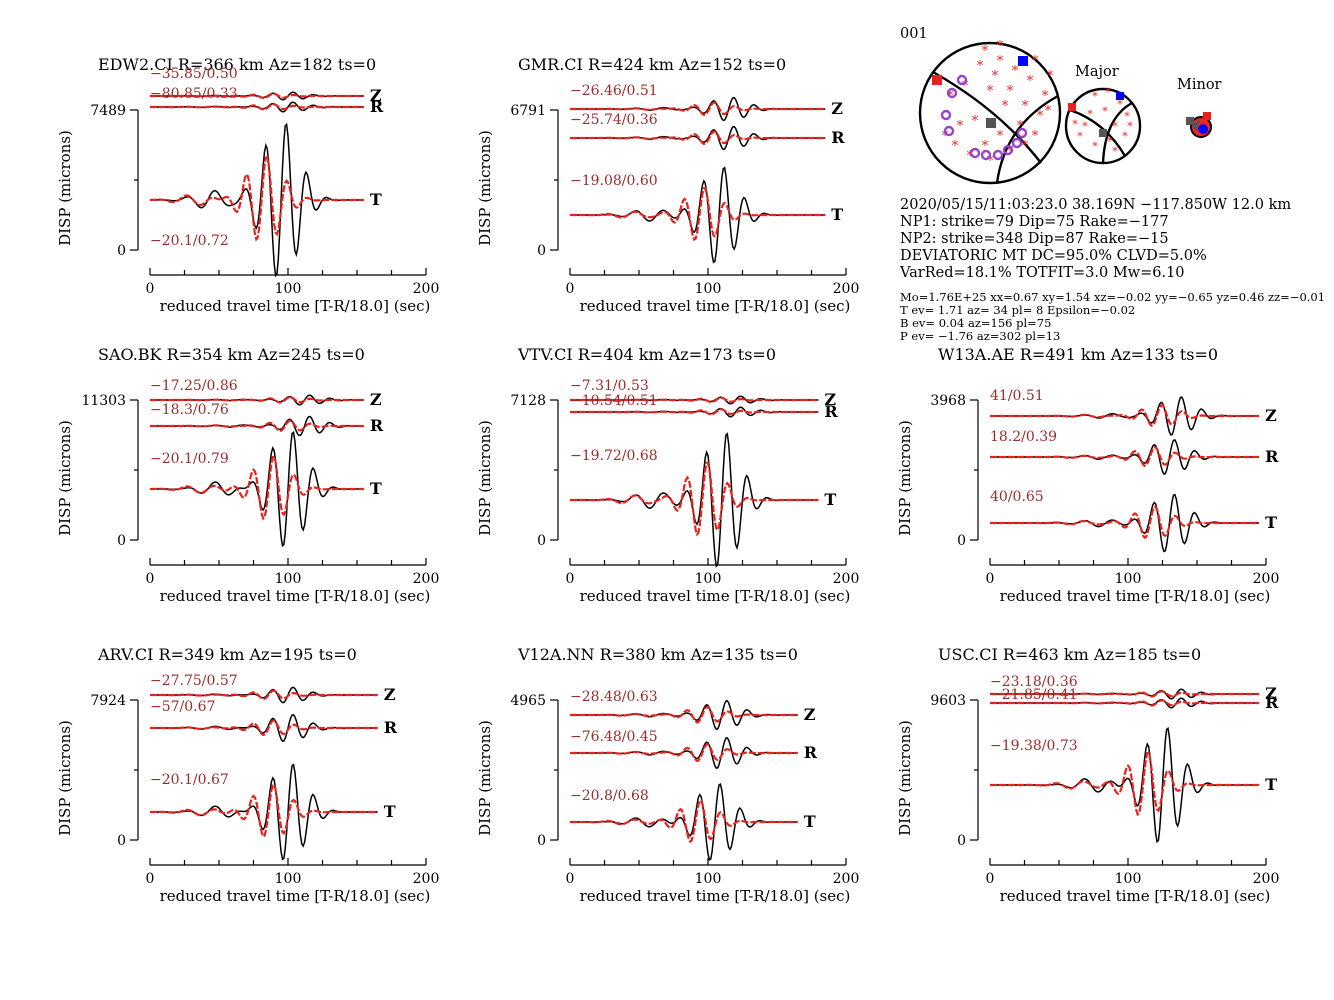 This screenshot has width=1334, height=1000. I want to click on y-max-tick-label: 3968, so click(948, 401).